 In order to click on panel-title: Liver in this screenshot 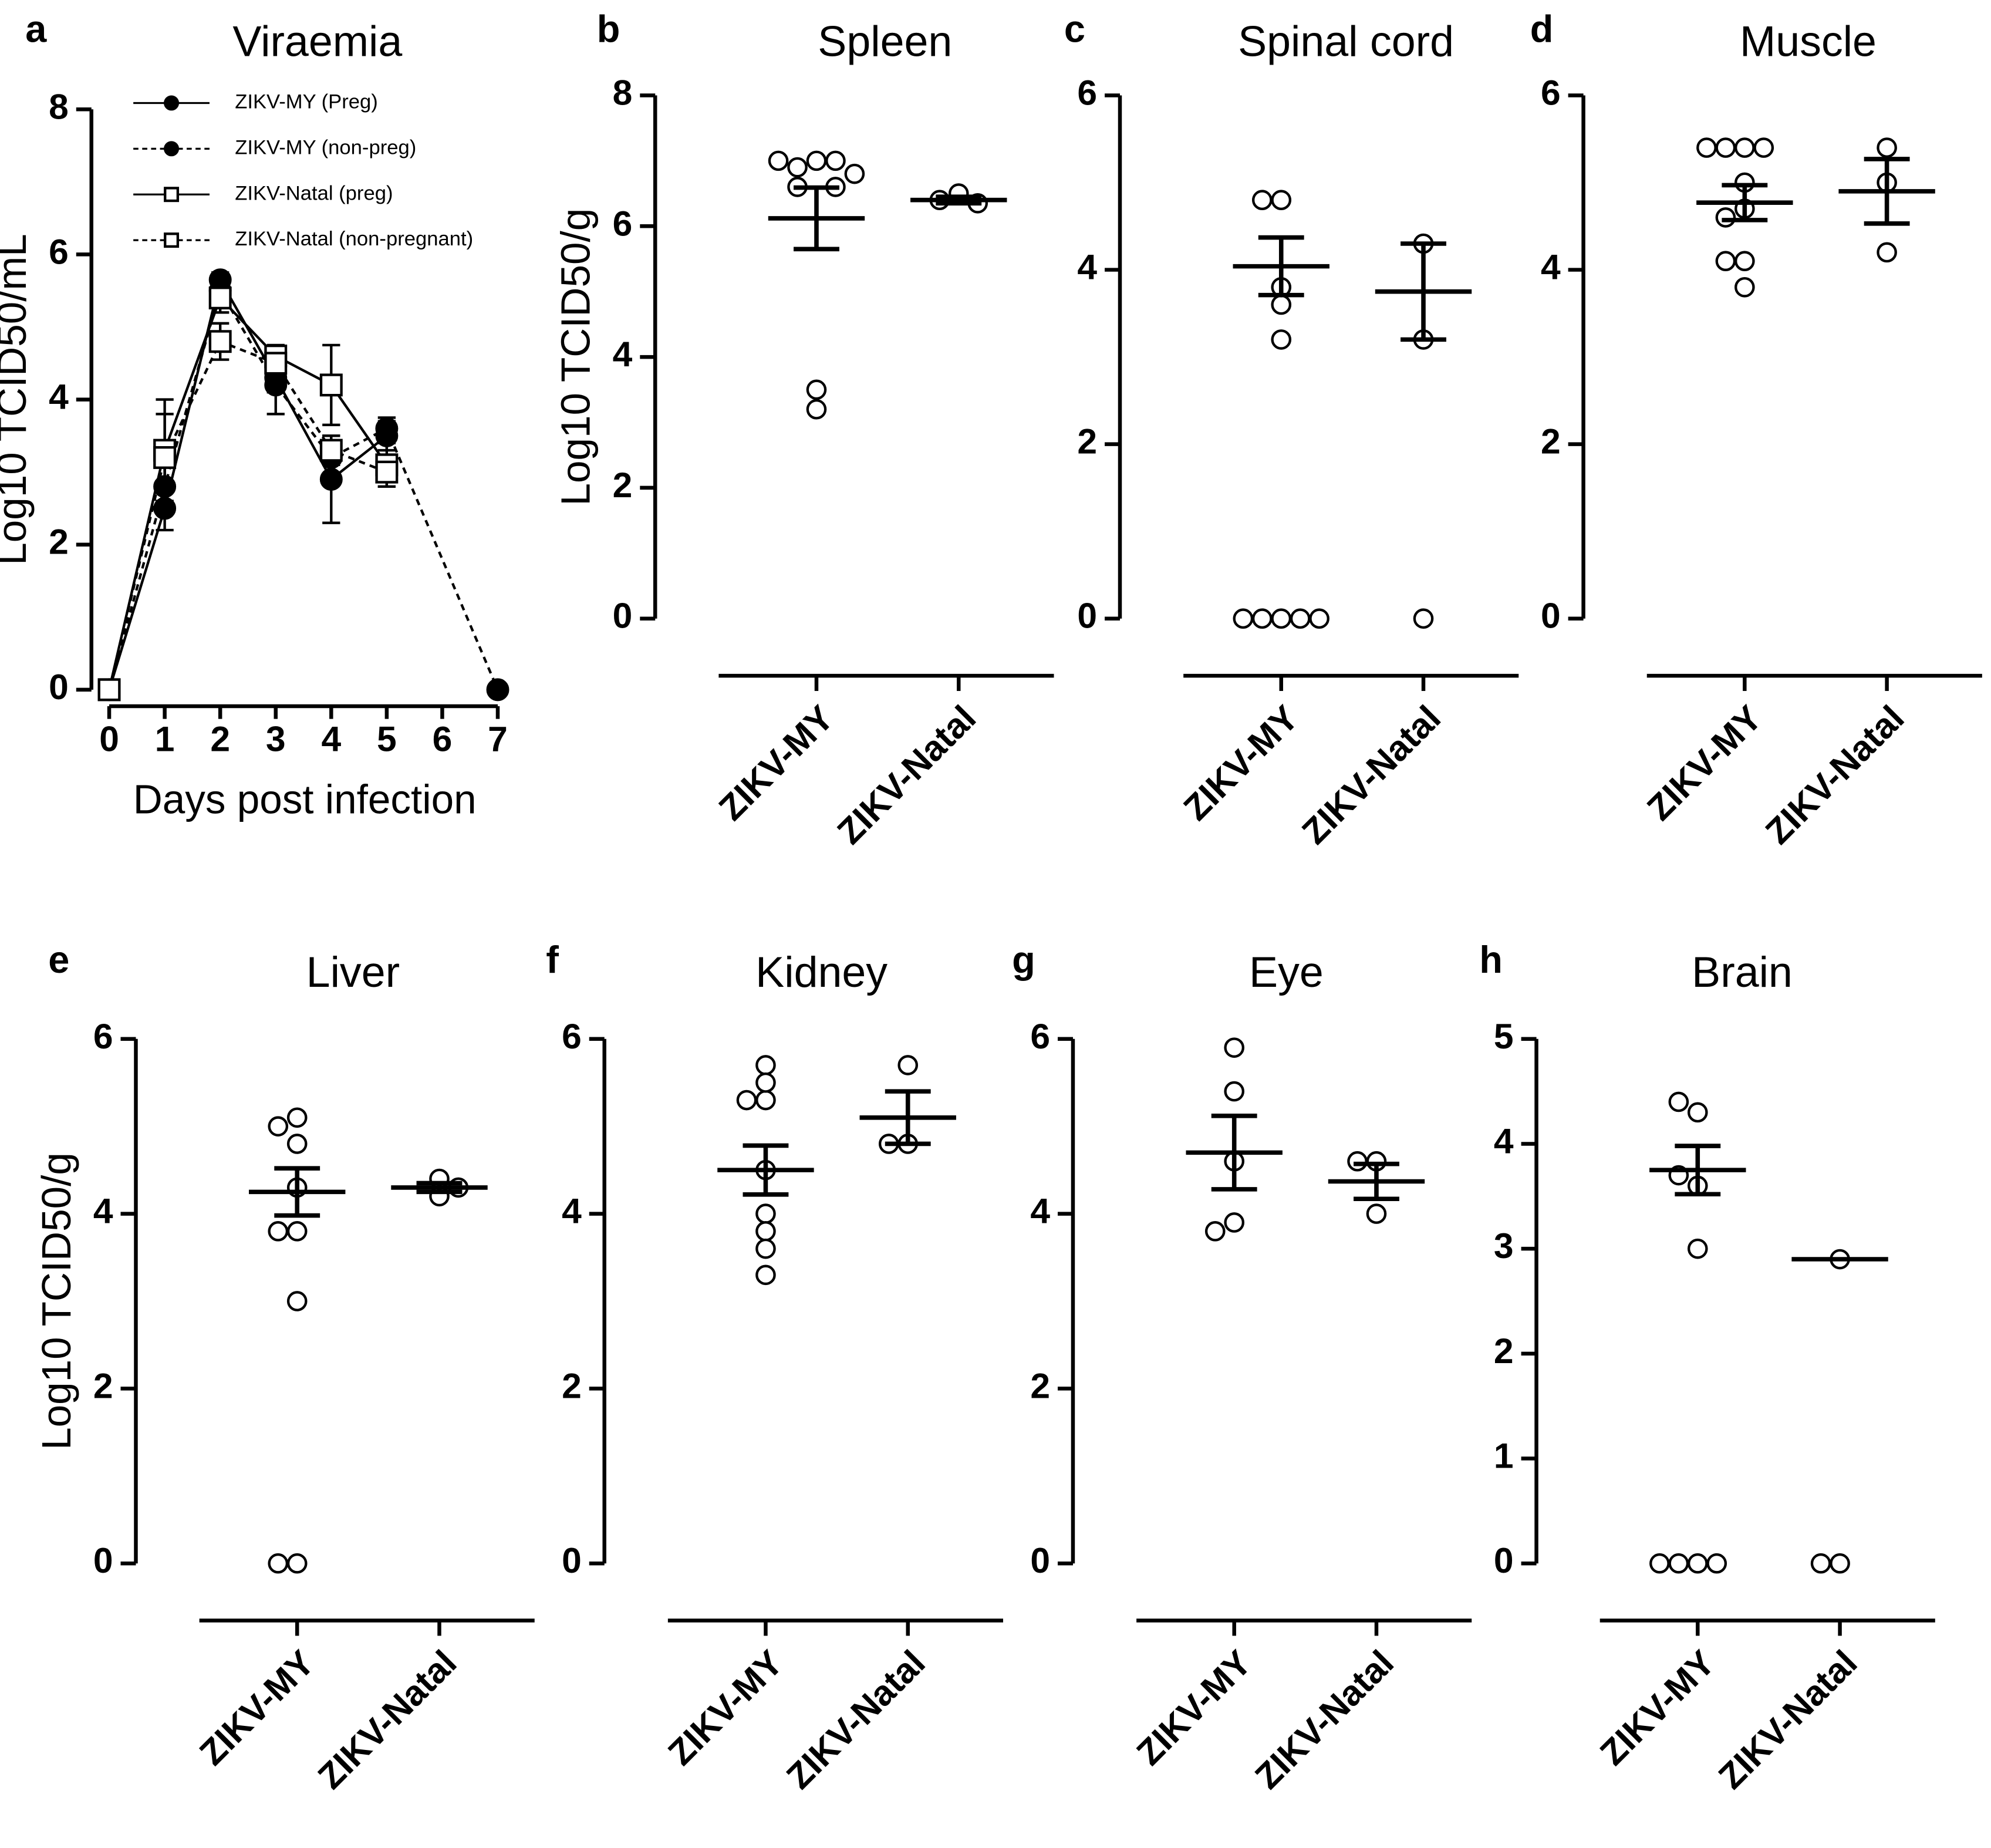, I will do `click(353, 971)`.